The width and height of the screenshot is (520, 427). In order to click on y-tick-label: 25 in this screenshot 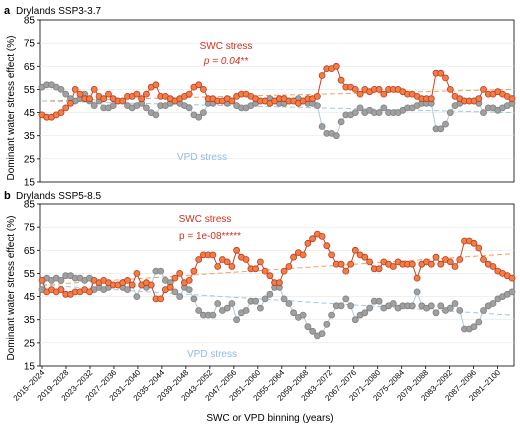, I will do `click(30, 159)`.